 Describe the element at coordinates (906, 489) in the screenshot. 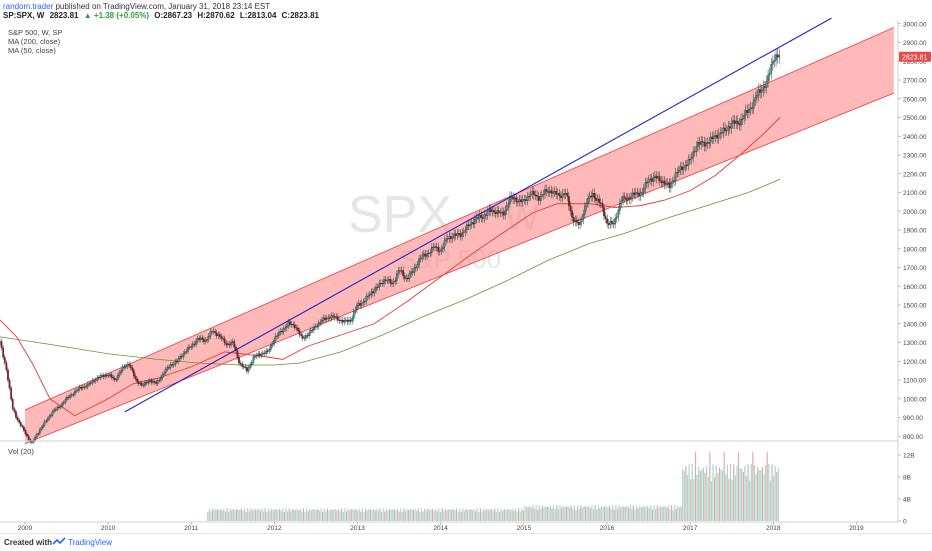

I see `volume-axis: 0 4B 8B 12B` at that location.